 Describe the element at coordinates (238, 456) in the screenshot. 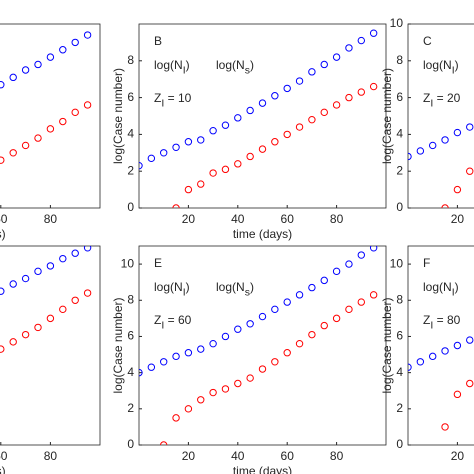

I see `x-tick-label: 40` at that location.